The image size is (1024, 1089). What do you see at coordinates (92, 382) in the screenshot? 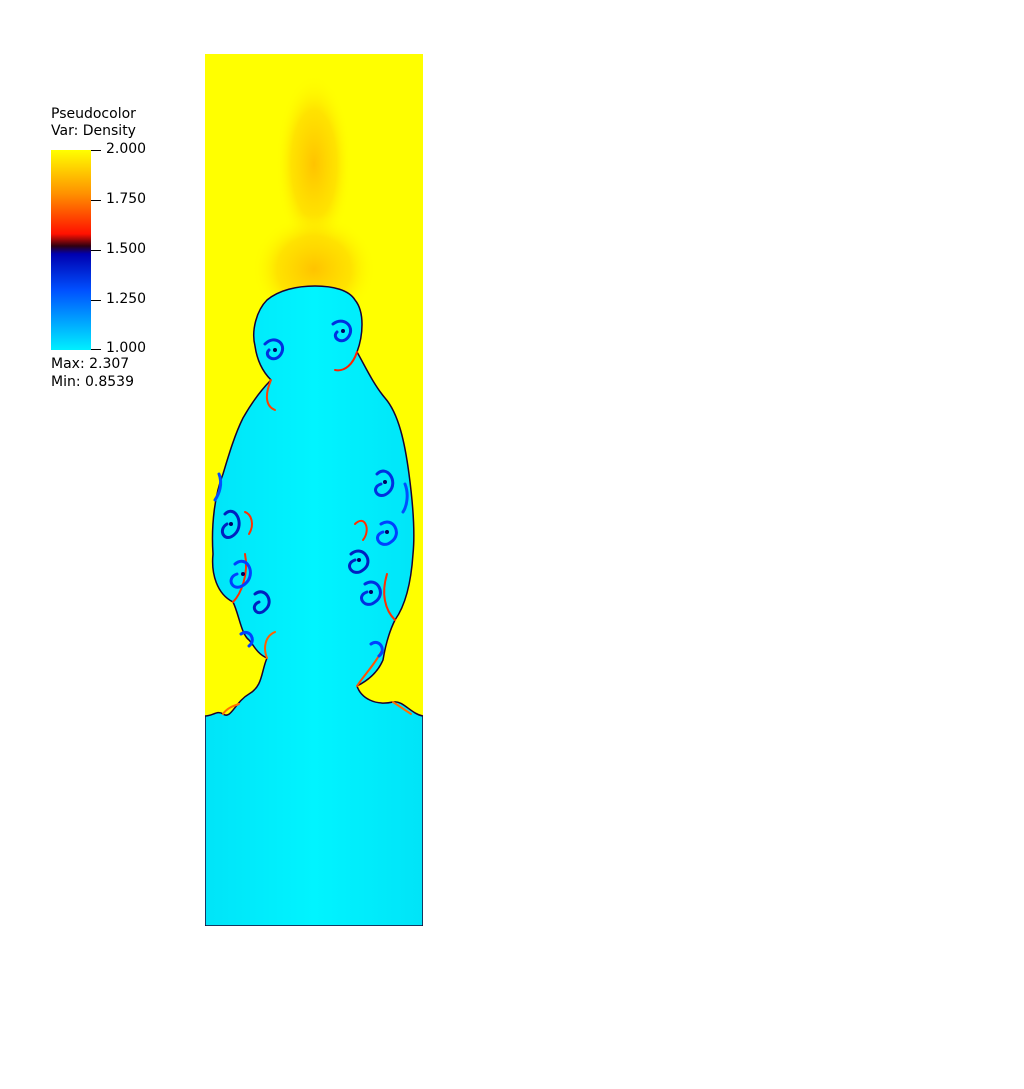
I see `min-value-label: Min: 0.8539` at bounding box center [92, 382].